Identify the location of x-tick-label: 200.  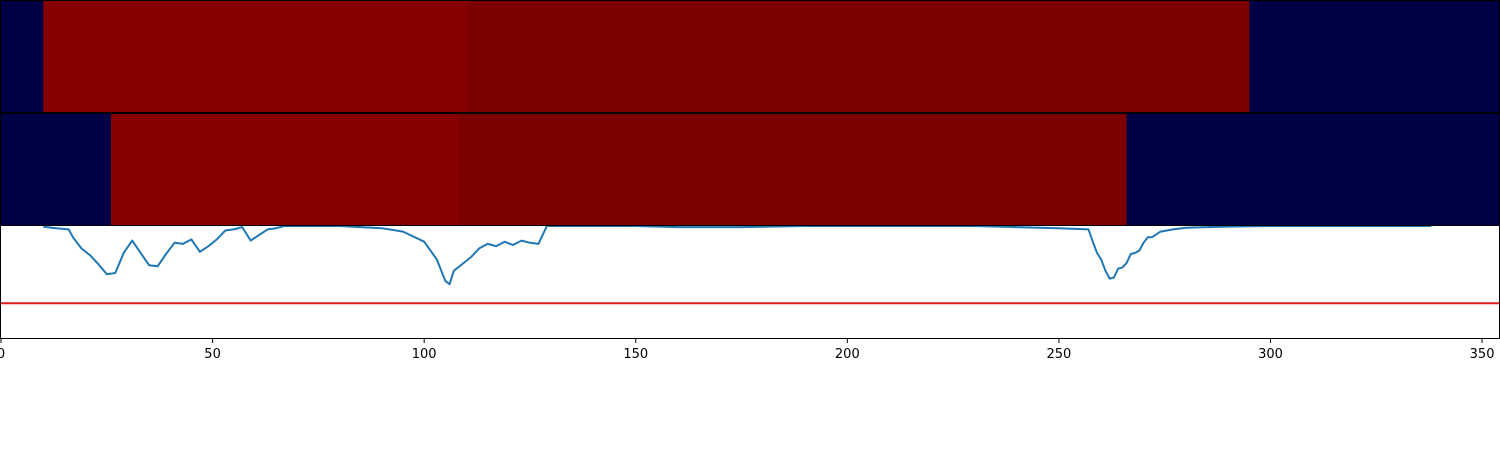
(847, 354).